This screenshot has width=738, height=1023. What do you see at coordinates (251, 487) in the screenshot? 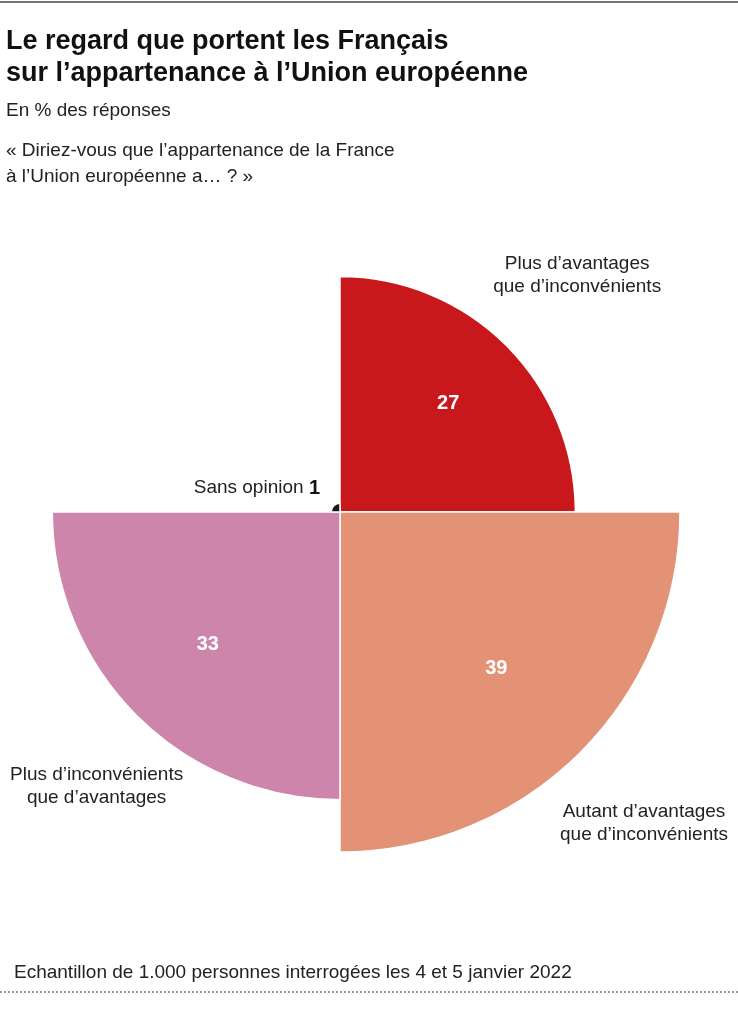
I see `category-label: Sans opinion` at bounding box center [251, 487].